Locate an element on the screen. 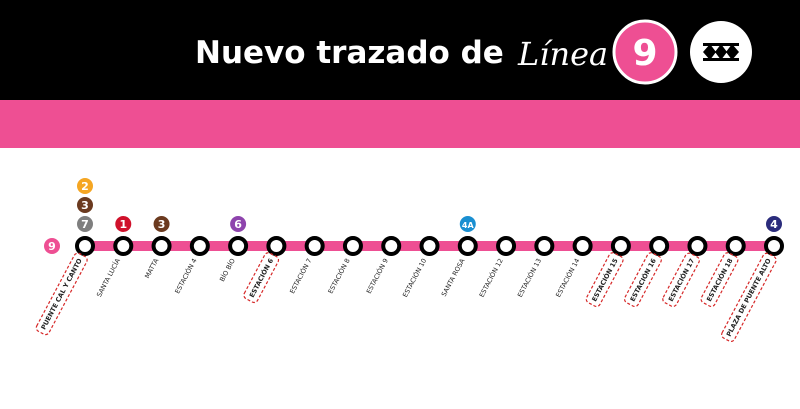 This screenshot has height=409, width=800. header-title: Nuevo trazado de is located at coordinates (349, 53).